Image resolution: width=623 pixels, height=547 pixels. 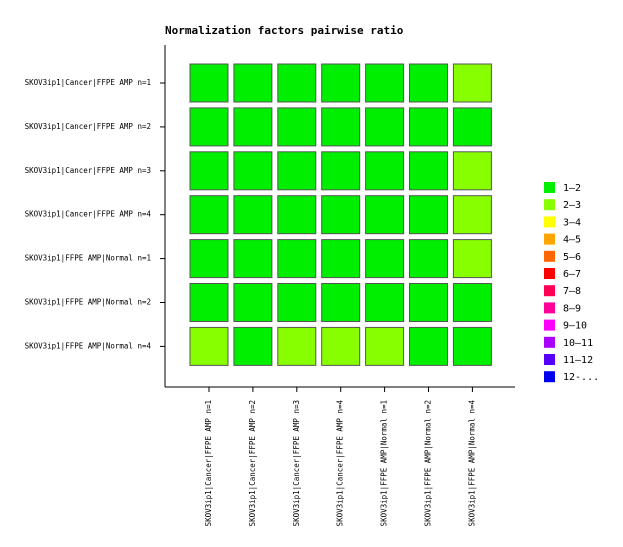 I want to click on column-label: SKOV3ip1|FFPE AMP|Normal n=2, so click(x=428, y=463).